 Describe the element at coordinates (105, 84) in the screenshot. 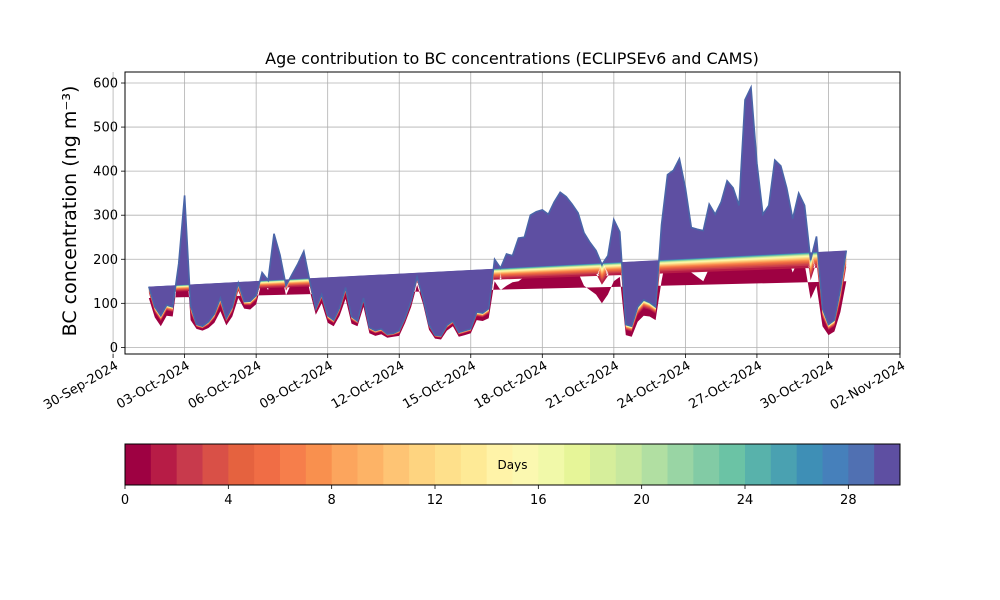

I see `y-tick-label: 600` at that location.